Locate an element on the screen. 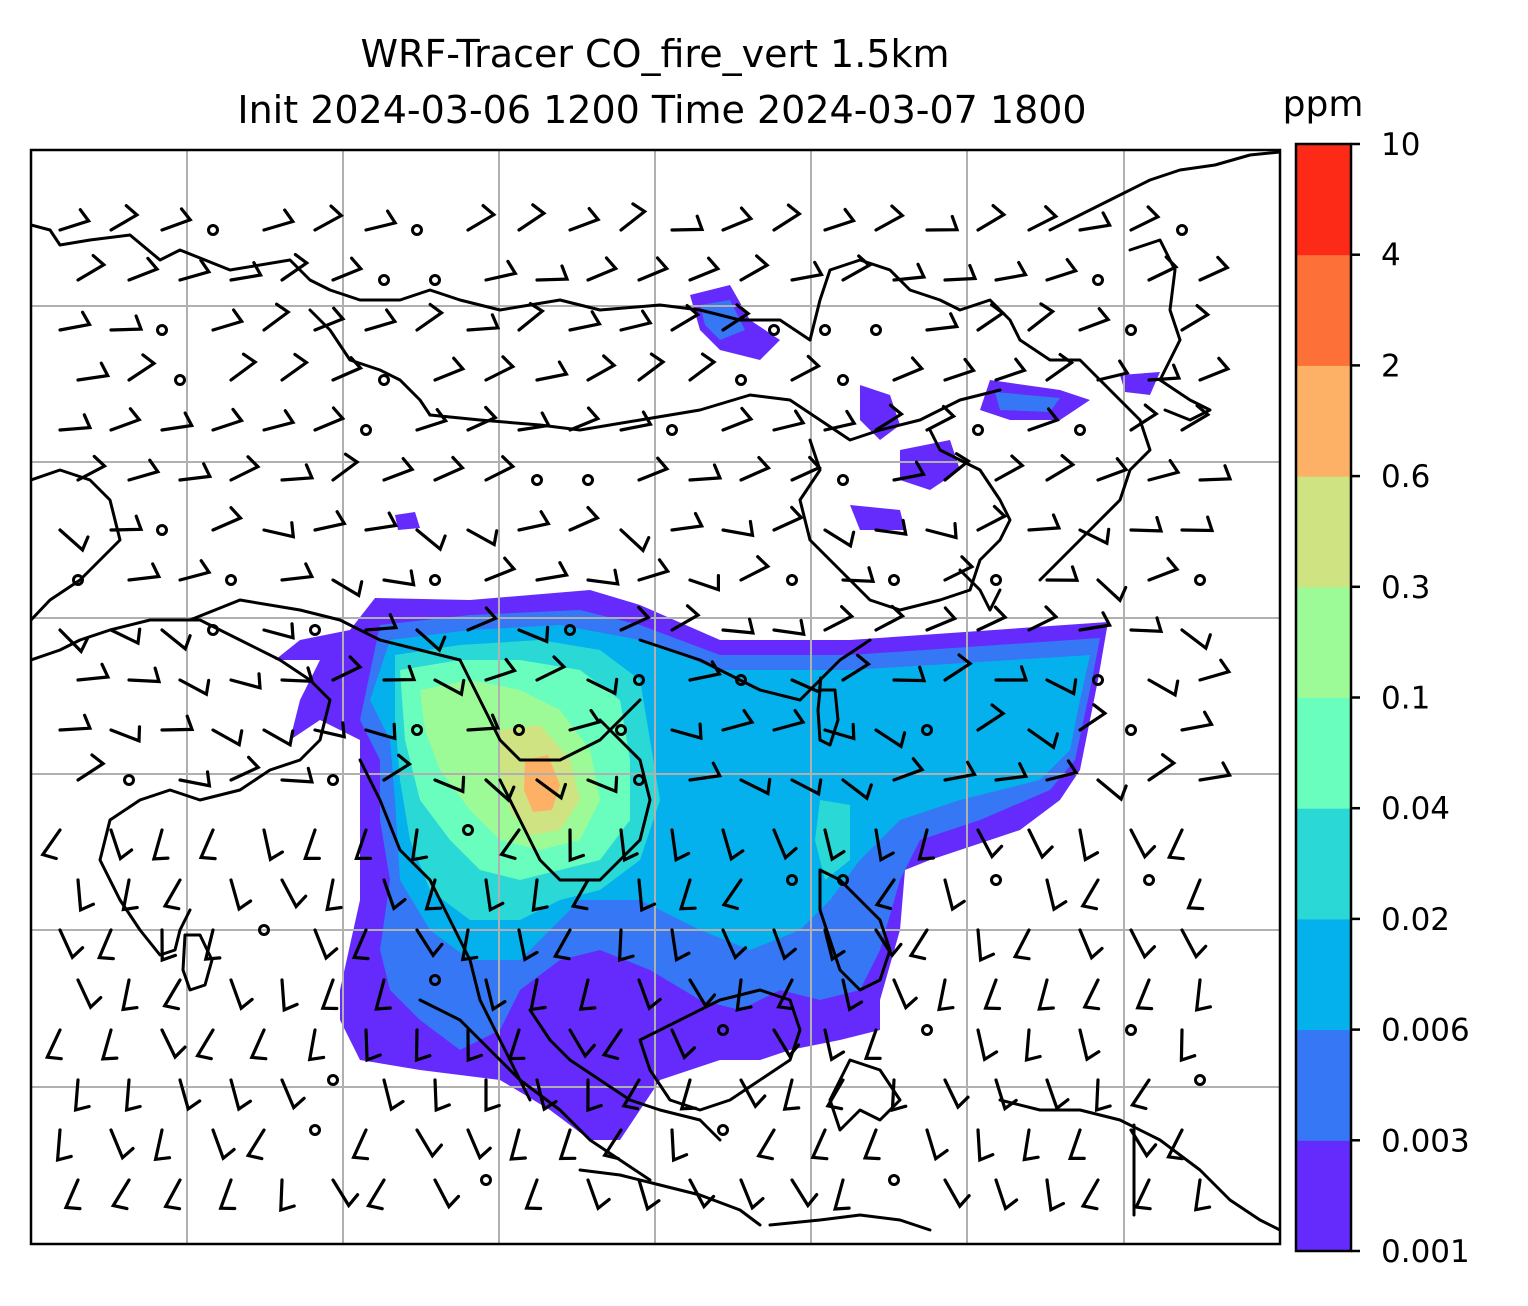 Image resolution: width=1528 pixels, height=1306 pixels. colorbar-tick-label: 0.6 is located at coordinates (1405, 477).